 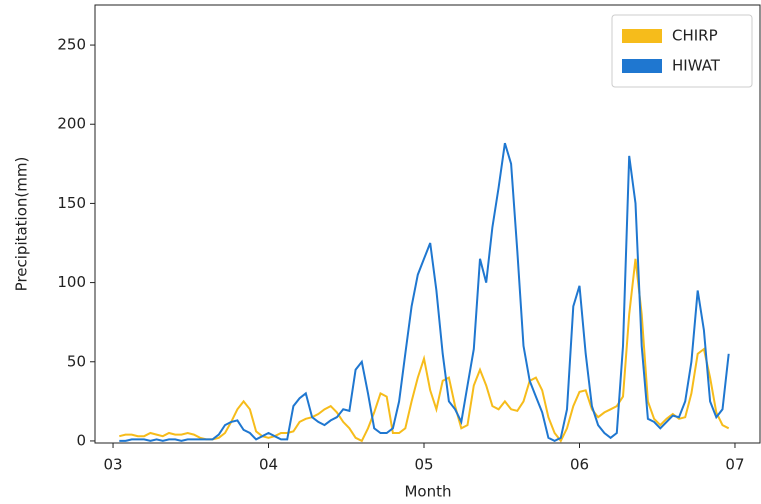 I want to click on y-tick-label: 200, so click(x=71, y=124).